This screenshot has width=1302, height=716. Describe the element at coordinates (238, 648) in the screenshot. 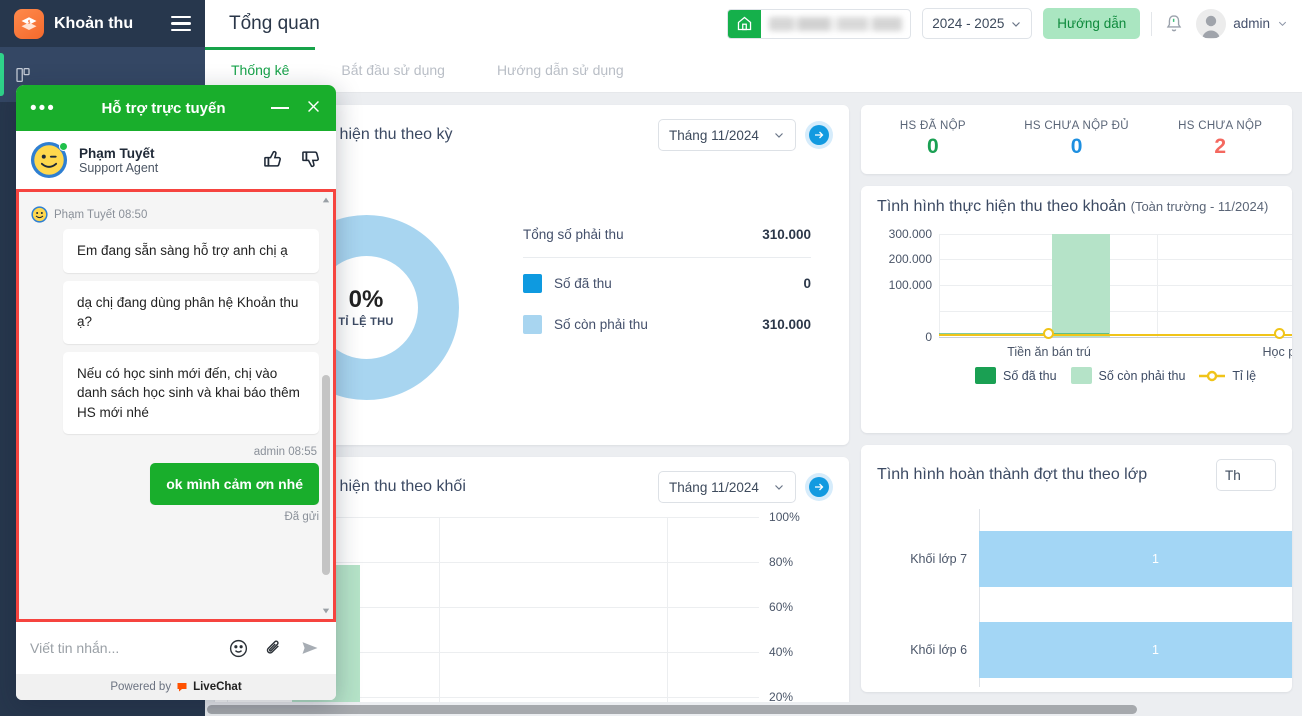

I see `emoji-icon` at that location.